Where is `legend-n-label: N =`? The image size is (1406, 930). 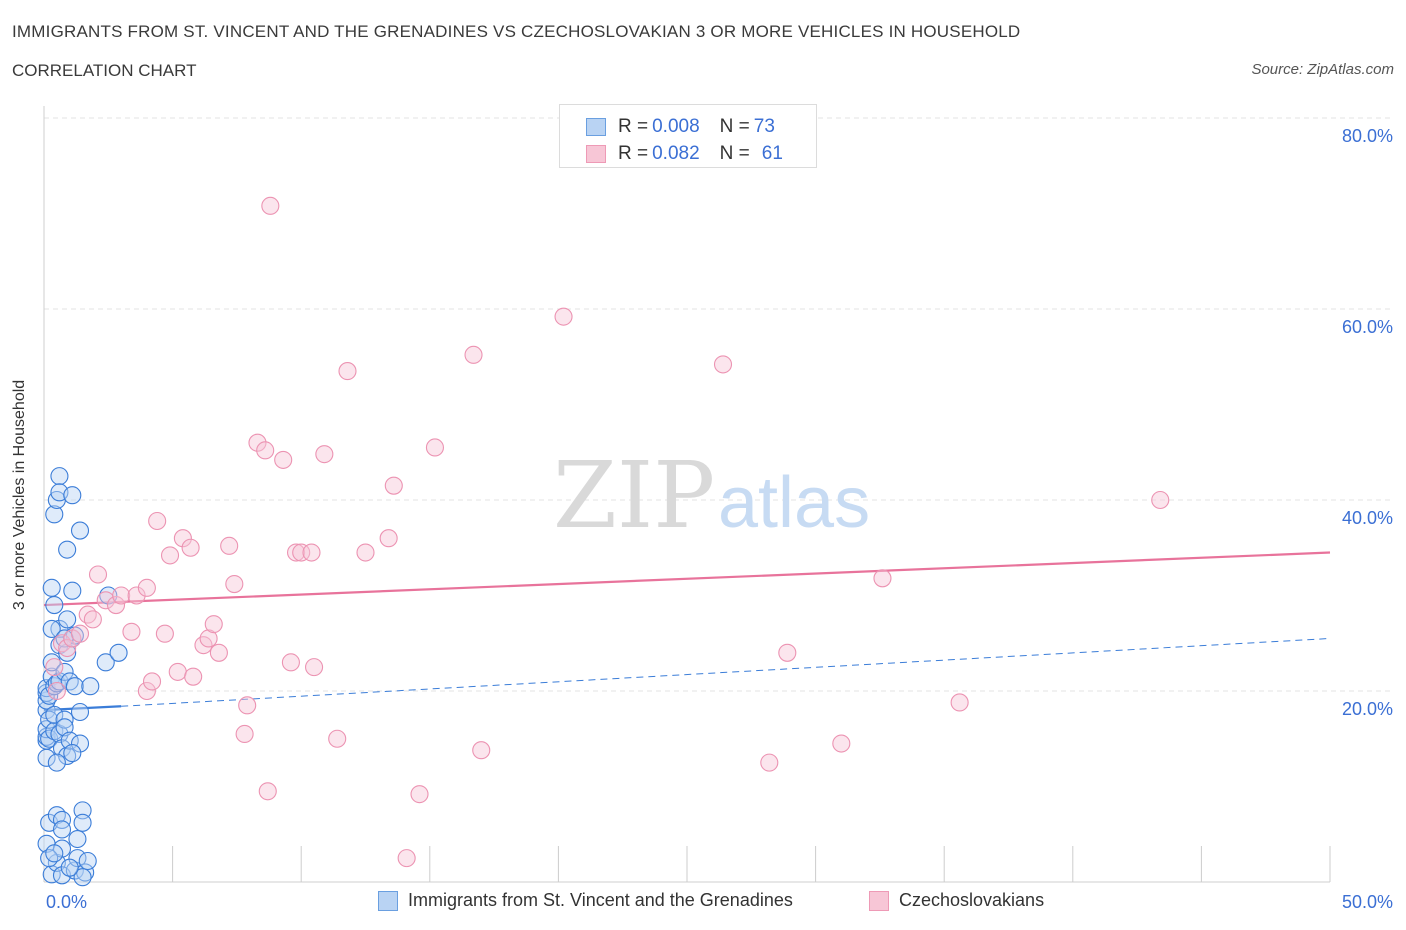
legend-n-label: N = is located at coordinates (734, 153).